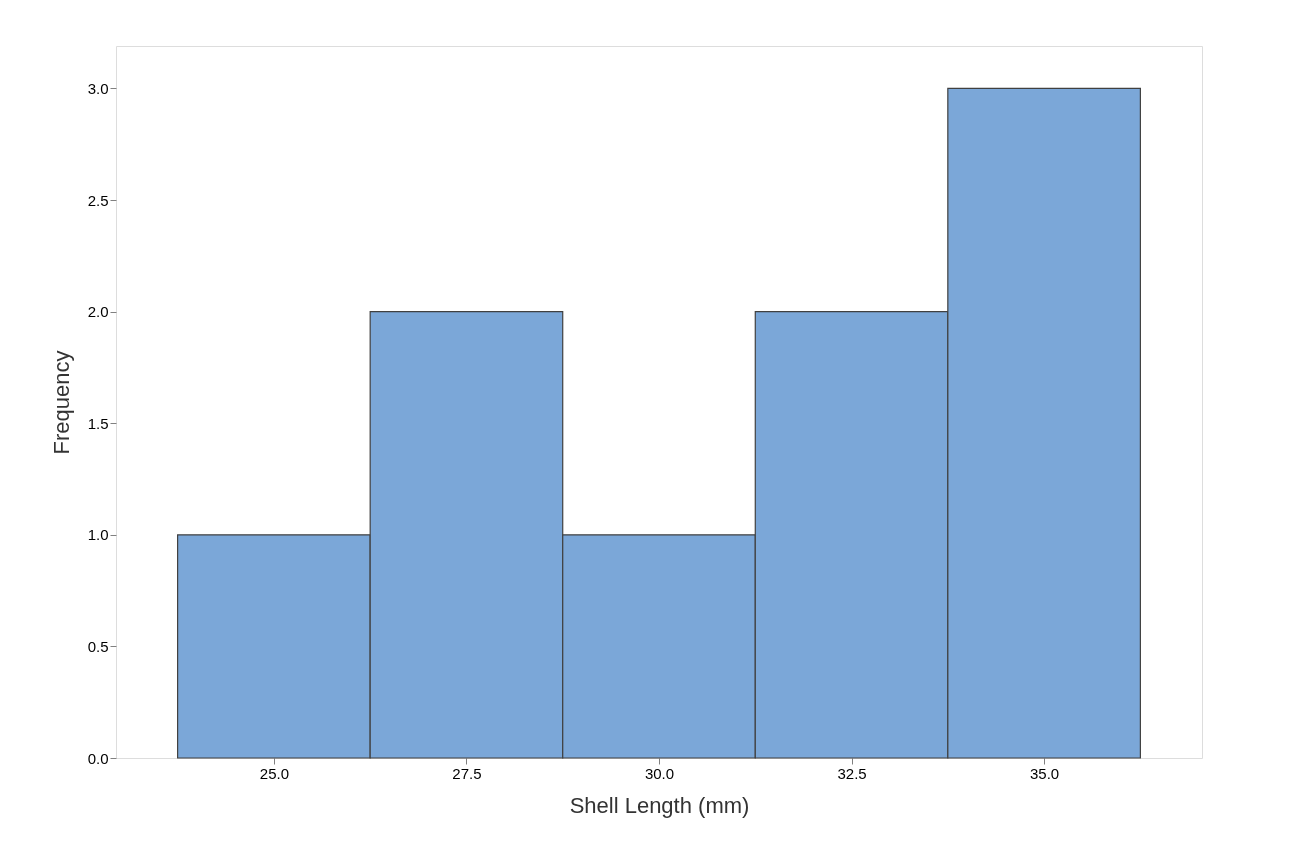 The width and height of the screenshot is (1302, 864). Describe the element at coordinates (659, 805) in the screenshot. I see `x-axis-title: Shell Length (mm)` at that location.